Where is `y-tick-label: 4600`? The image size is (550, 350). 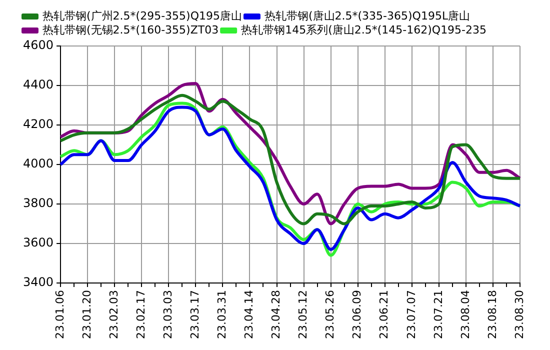 y-tick-label: 4600 is located at coordinates (38, 45).